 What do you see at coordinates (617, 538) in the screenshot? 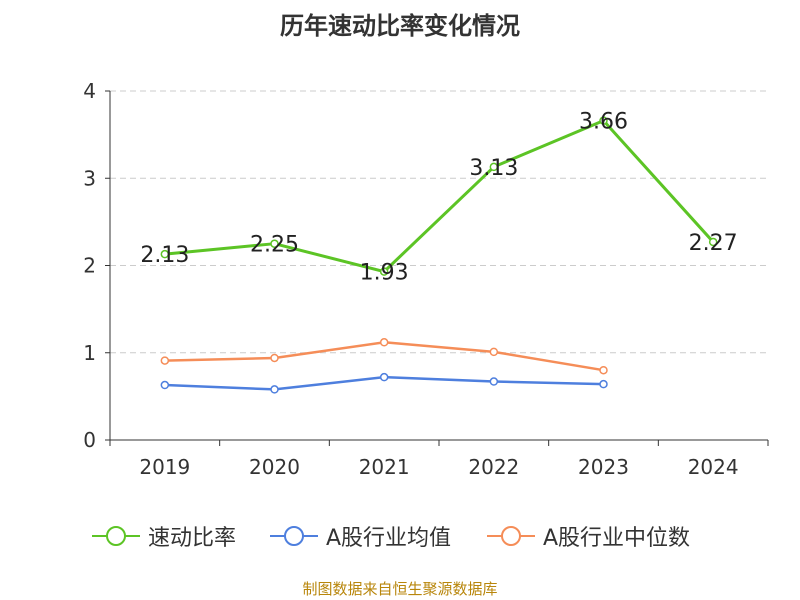
I see `legend-label-industry-median: A股行业中位数` at bounding box center [617, 538].